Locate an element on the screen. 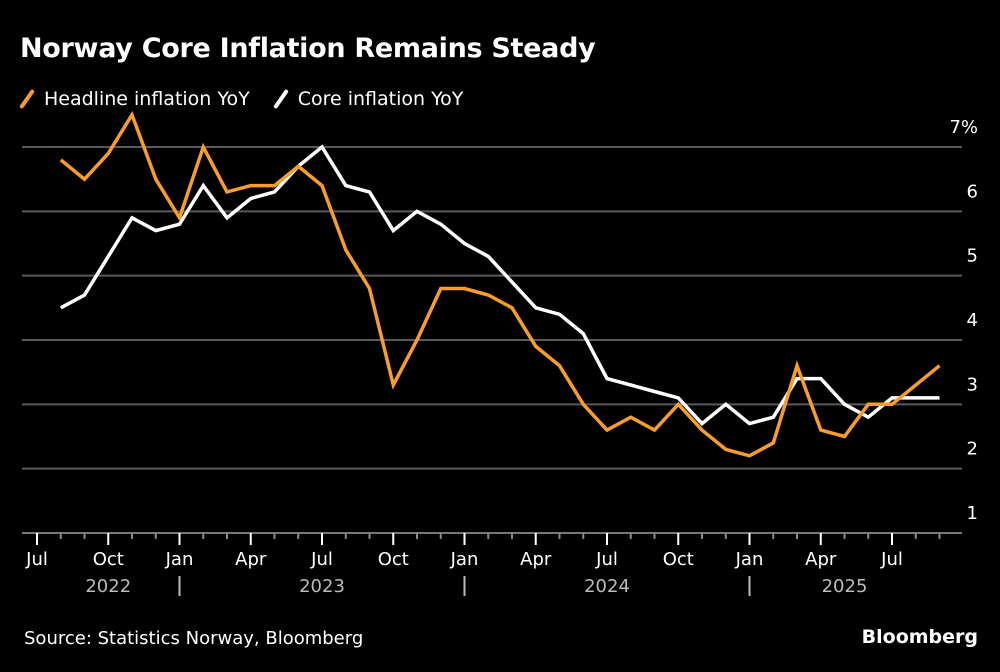  y-tick-label: 4 is located at coordinates (972, 320).